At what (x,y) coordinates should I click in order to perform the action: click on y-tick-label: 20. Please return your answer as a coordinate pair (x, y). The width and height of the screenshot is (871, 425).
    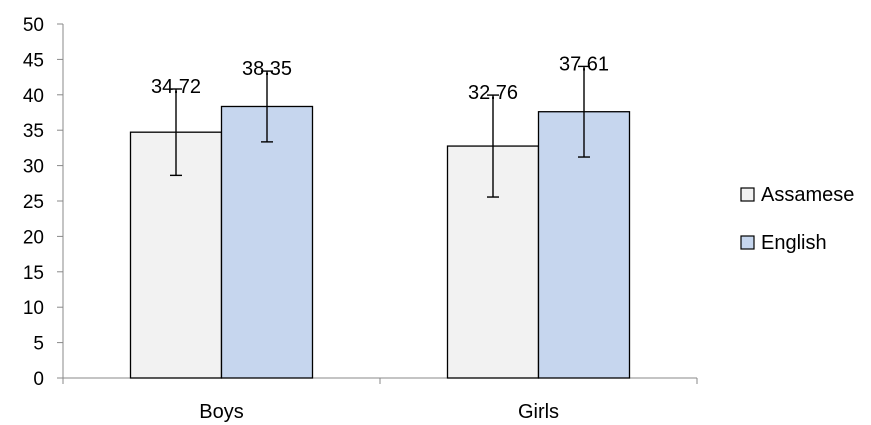
    Looking at the image, I should click on (33, 237).